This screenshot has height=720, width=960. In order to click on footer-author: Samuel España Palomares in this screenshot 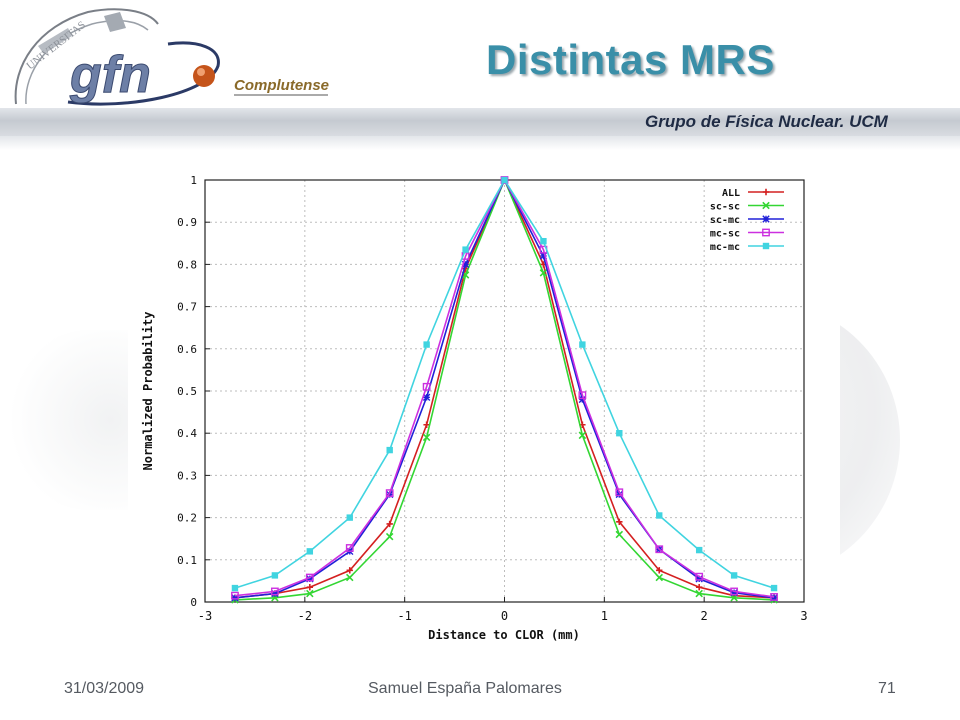, I will do `click(465, 688)`.